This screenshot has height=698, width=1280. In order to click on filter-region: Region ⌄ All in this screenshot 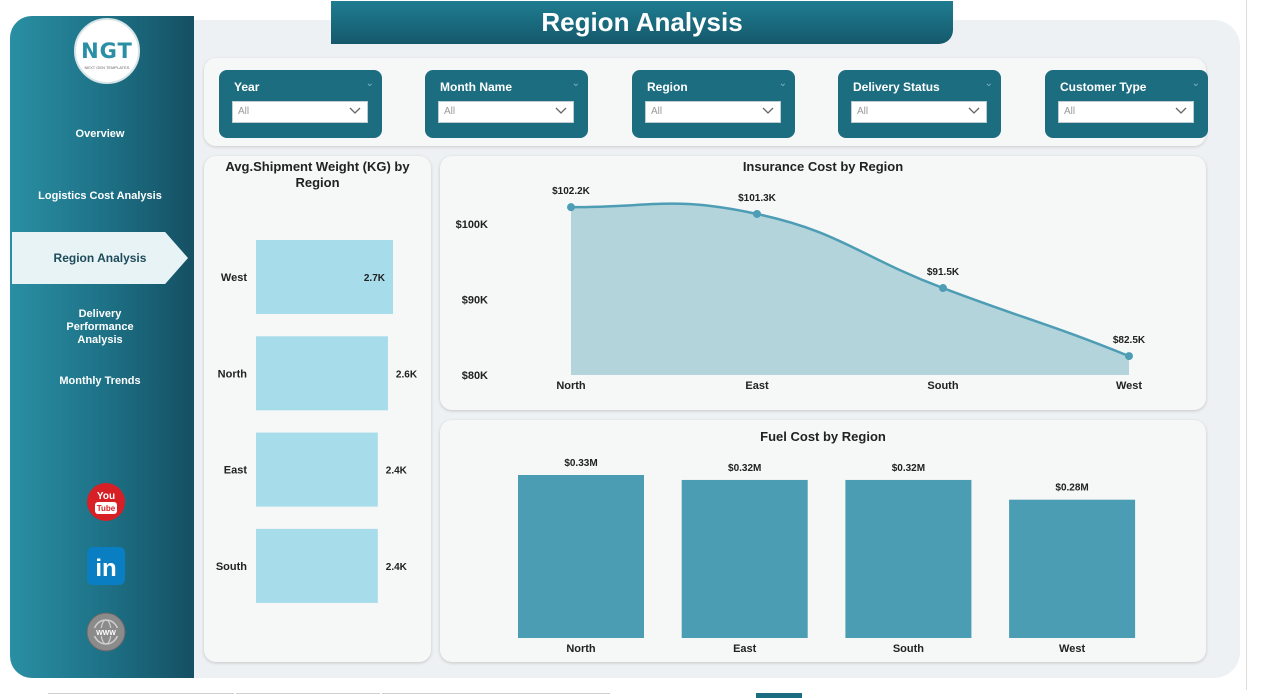, I will do `click(713, 104)`.